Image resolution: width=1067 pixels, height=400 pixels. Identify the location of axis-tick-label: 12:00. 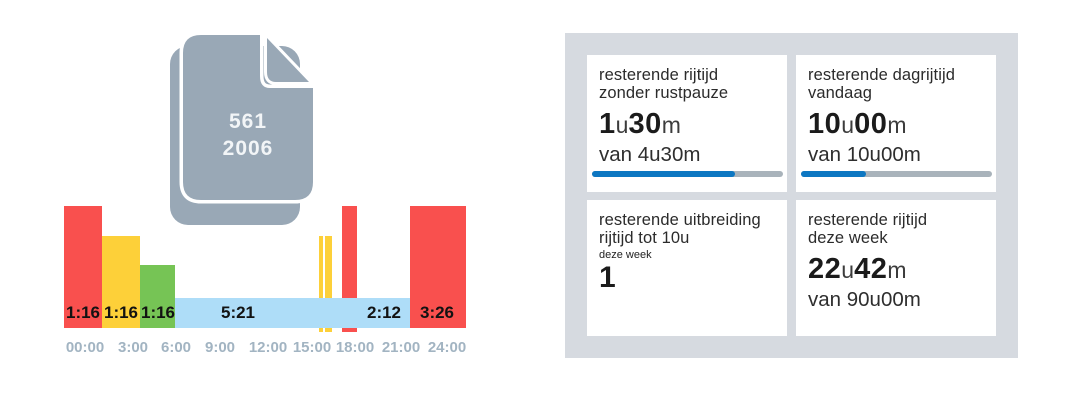
(268, 347).